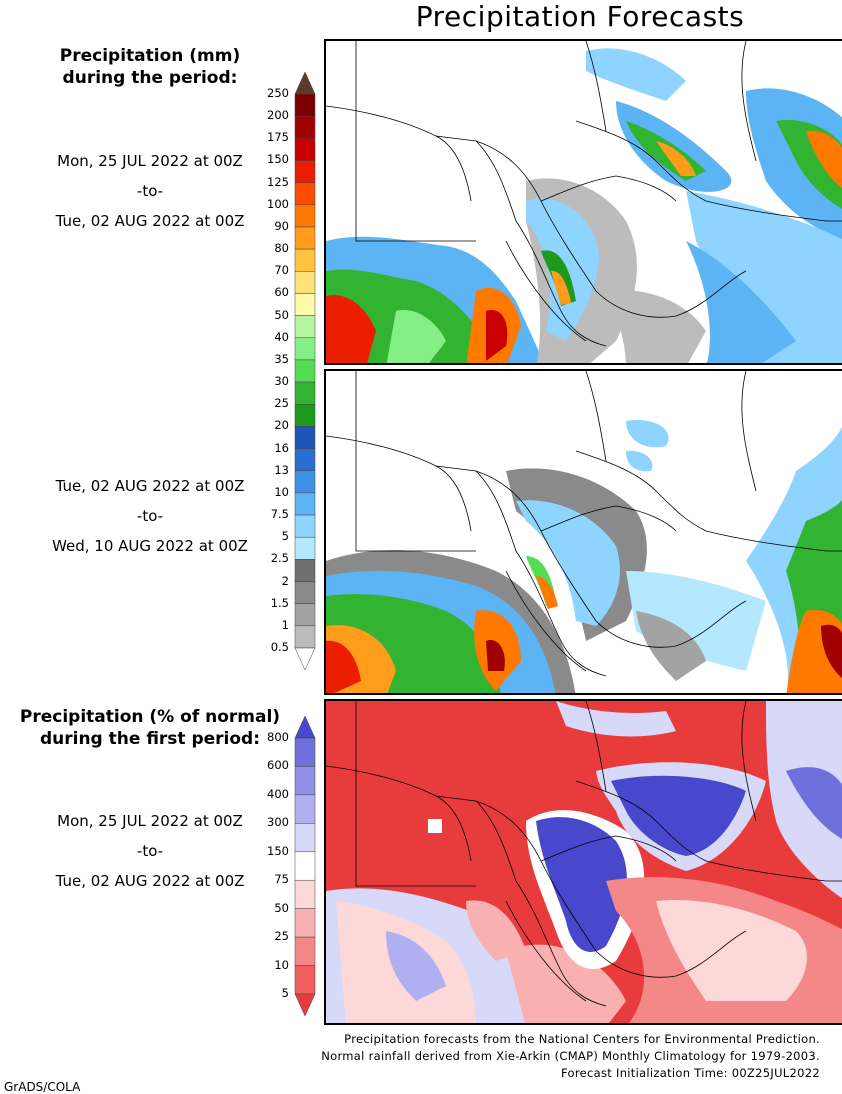 The image size is (842, 1094). Describe the element at coordinates (278, 765) in the screenshot. I see `colorbar-label: 600` at that location.